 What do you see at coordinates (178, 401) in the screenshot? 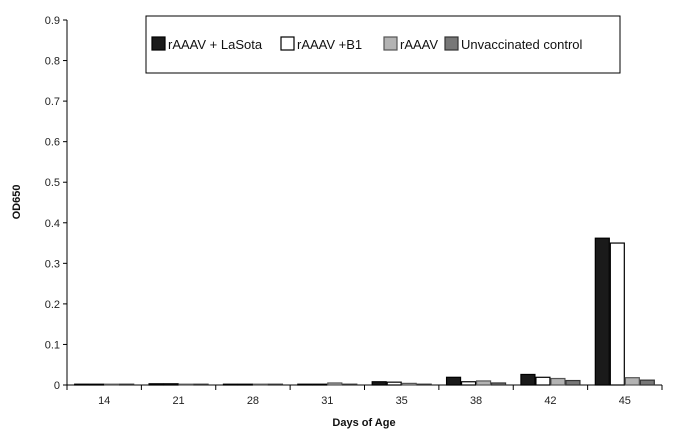
I see `x-tick-label: 21` at bounding box center [178, 401].